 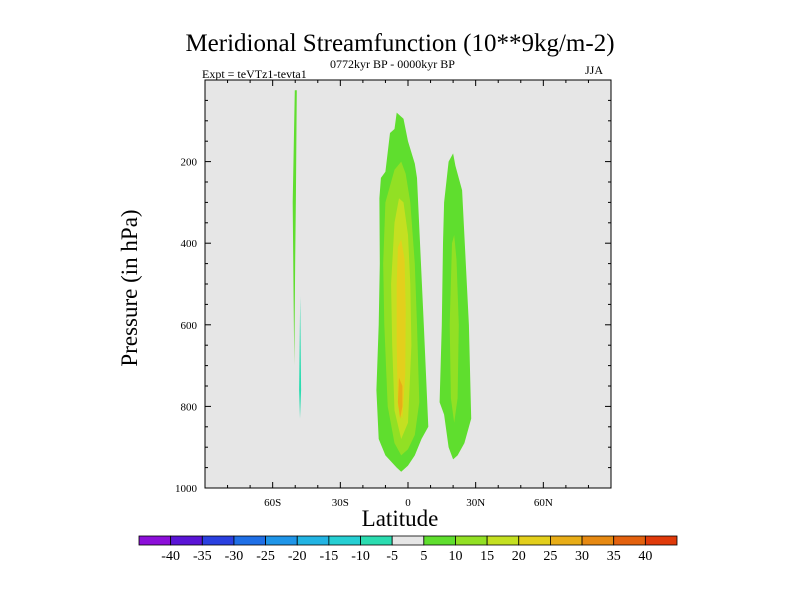 I want to click on contour-layer, so click(x=382, y=281).